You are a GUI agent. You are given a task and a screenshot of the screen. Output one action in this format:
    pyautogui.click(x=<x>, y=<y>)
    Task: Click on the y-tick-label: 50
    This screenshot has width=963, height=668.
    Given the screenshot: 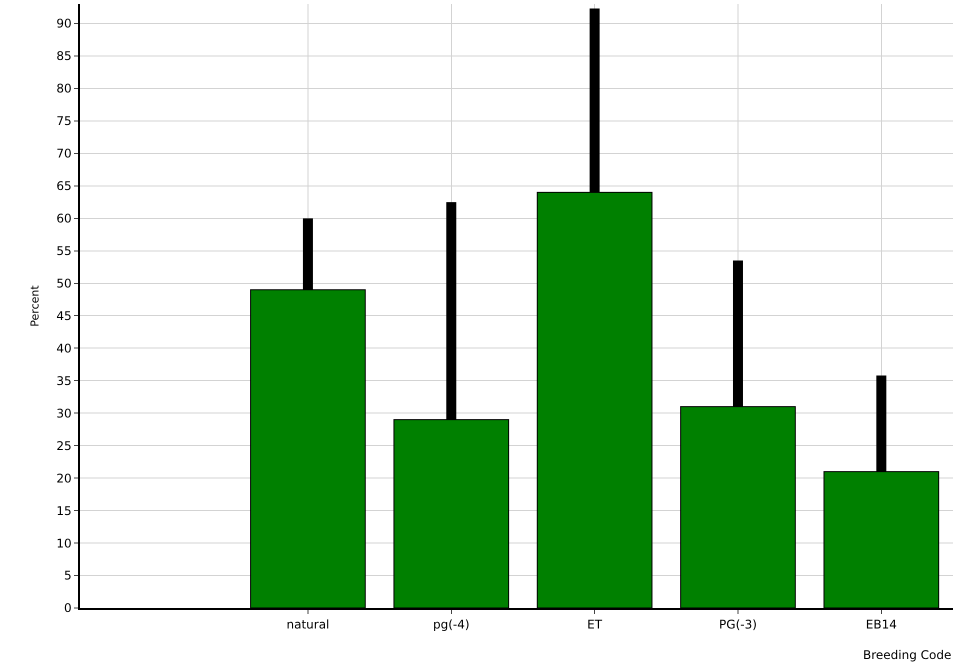 What is the action you would take?
    pyautogui.click(x=64, y=283)
    